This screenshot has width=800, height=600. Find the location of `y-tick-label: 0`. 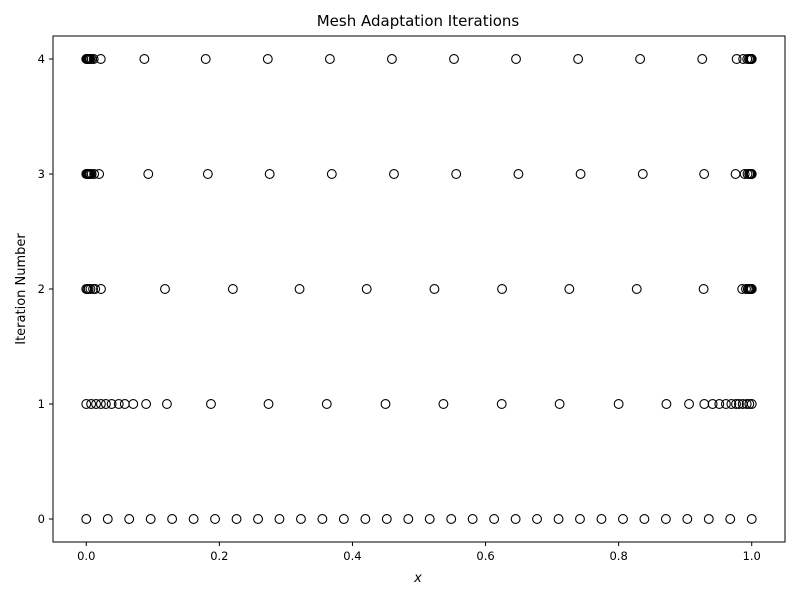

y-tick-label: 0 is located at coordinates (41, 519).